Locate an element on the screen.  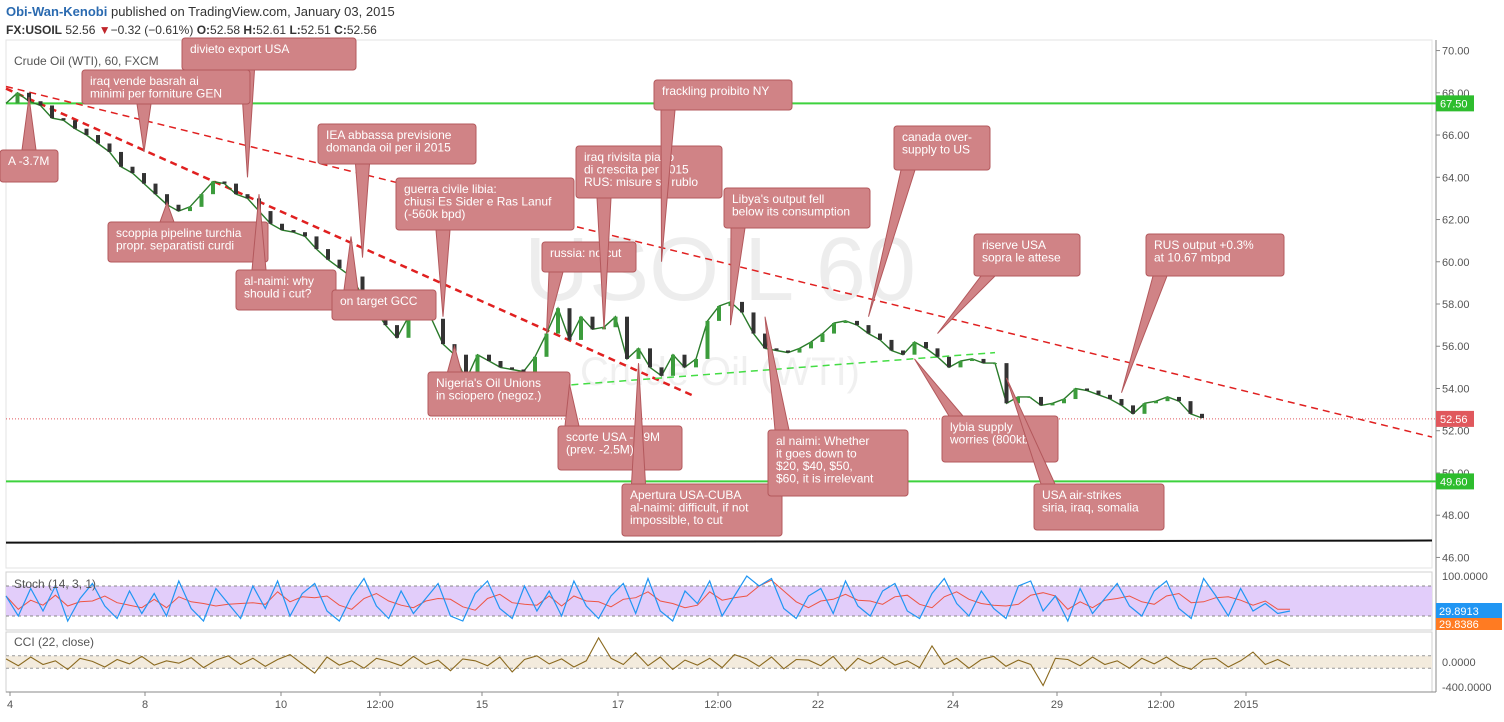
annotation-text: RUS output +0.3% is located at coordinates (1204, 245).